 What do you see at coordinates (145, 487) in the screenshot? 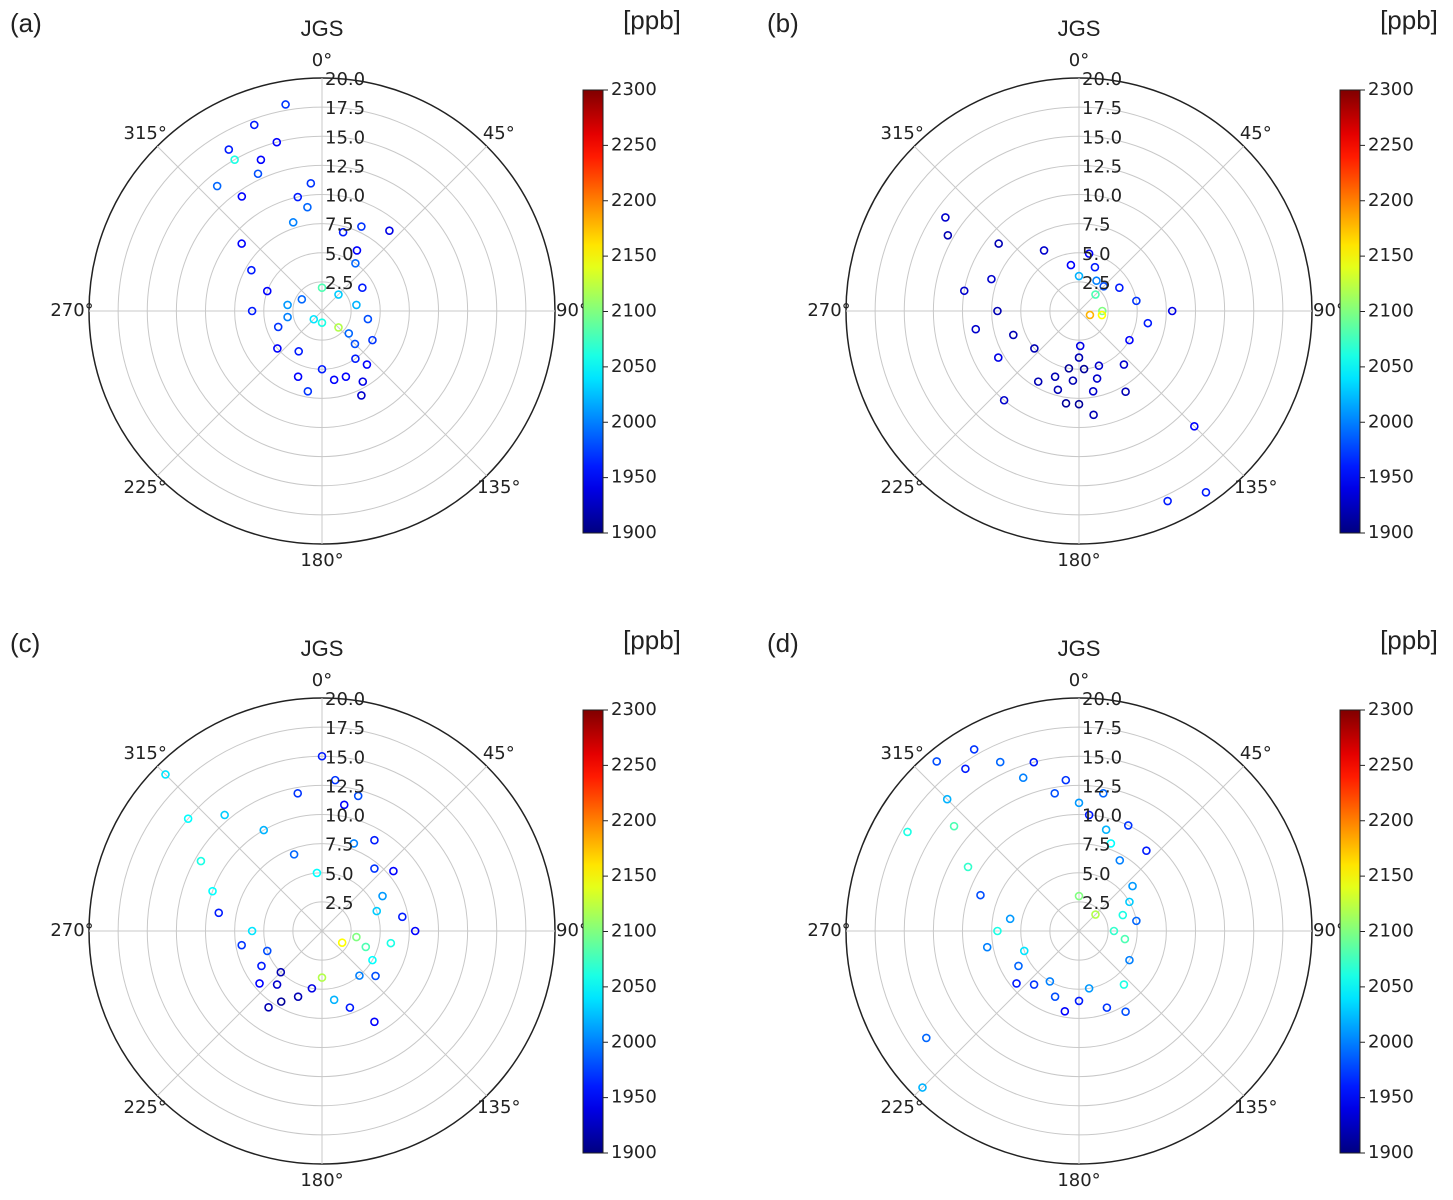
I see `theta-tick-label: 225°` at bounding box center [145, 487].